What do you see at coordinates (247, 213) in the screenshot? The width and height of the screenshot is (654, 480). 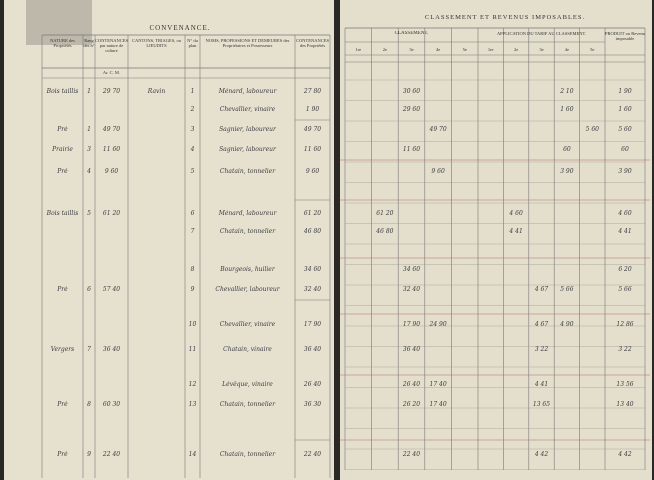 I see `left-cell: Ménard, laboureur` at bounding box center [247, 213].